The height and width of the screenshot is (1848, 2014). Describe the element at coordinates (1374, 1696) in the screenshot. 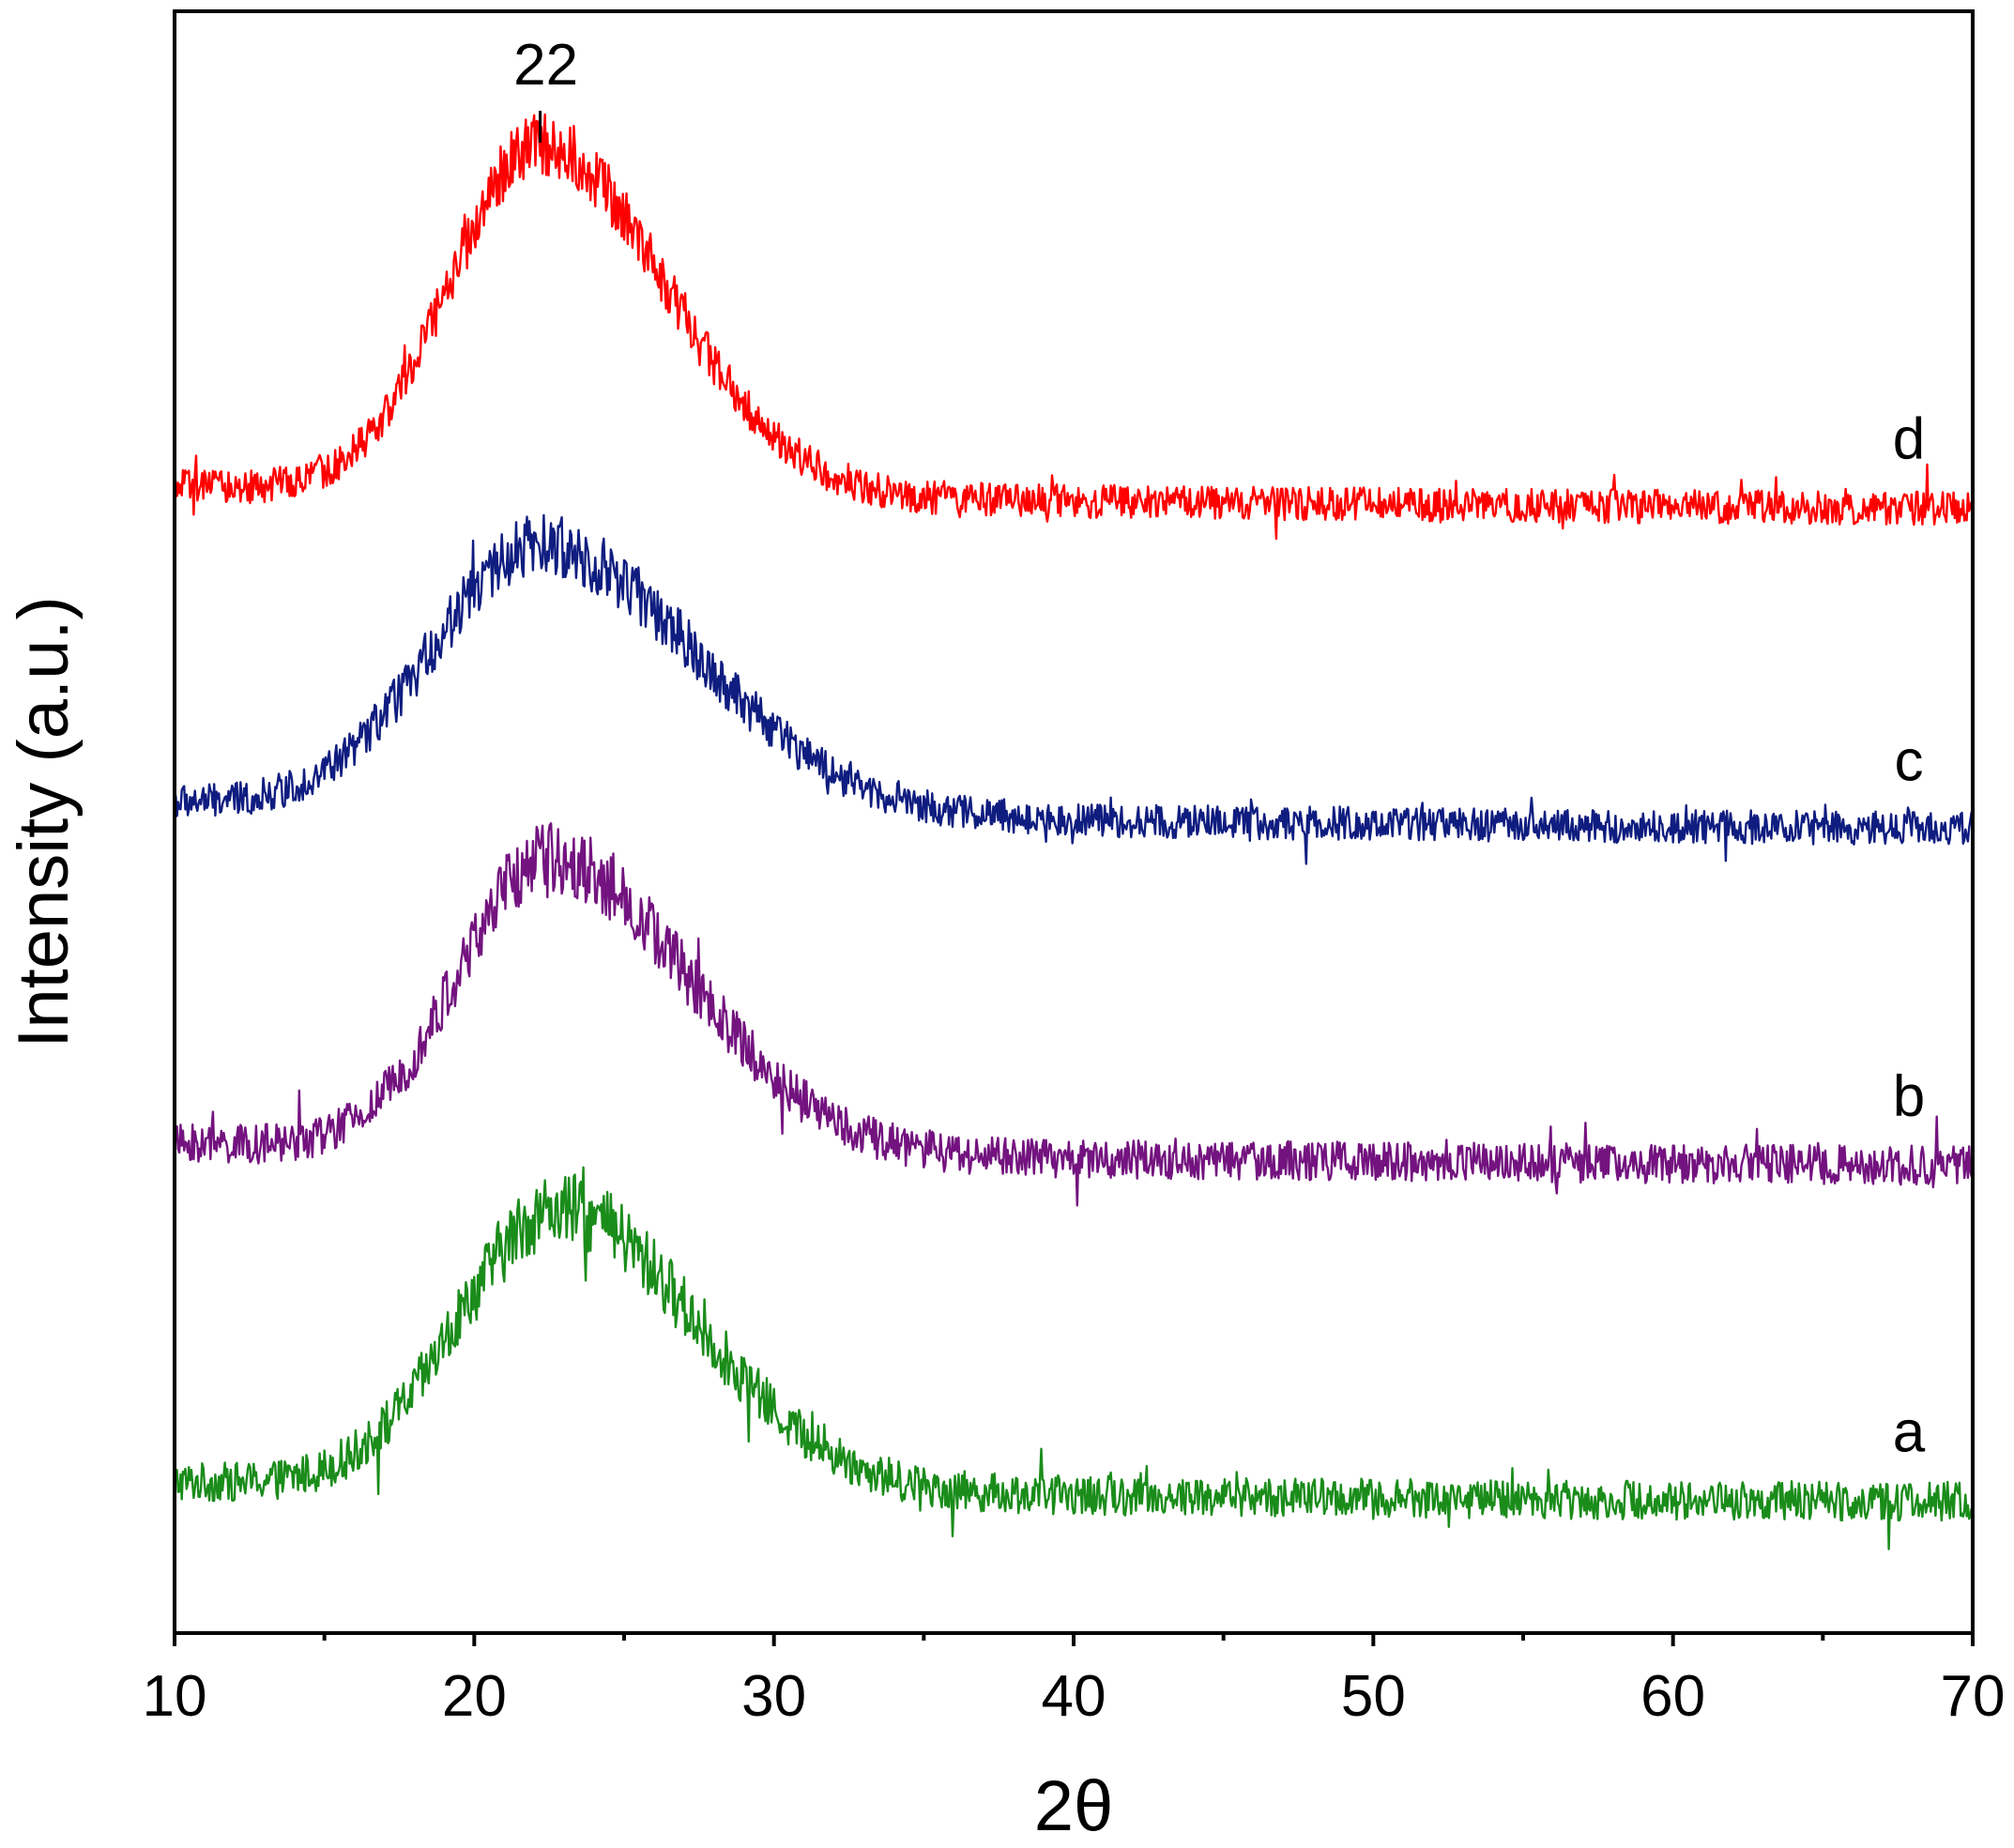

I see `x-tick-label: 50` at that location.